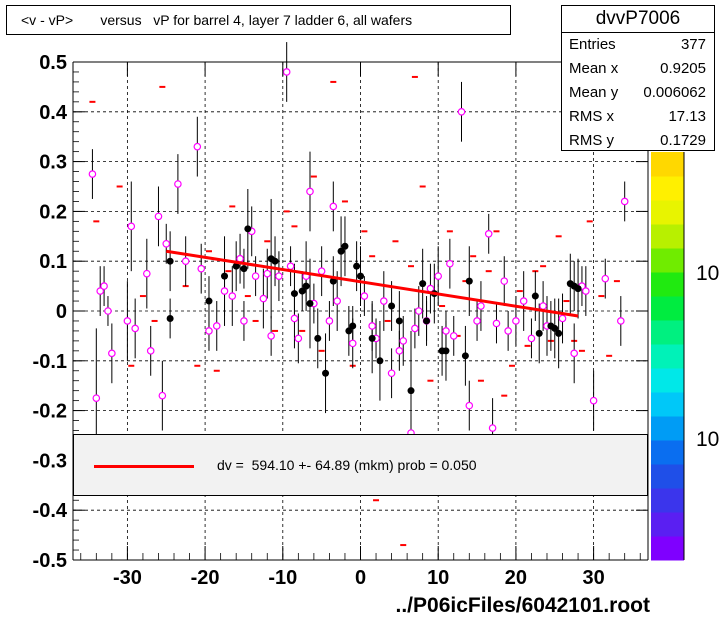  Describe the element at coordinates (638, 117) in the screenshot. I see `stats-row-rms-x: RMS x 17.13` at that location.